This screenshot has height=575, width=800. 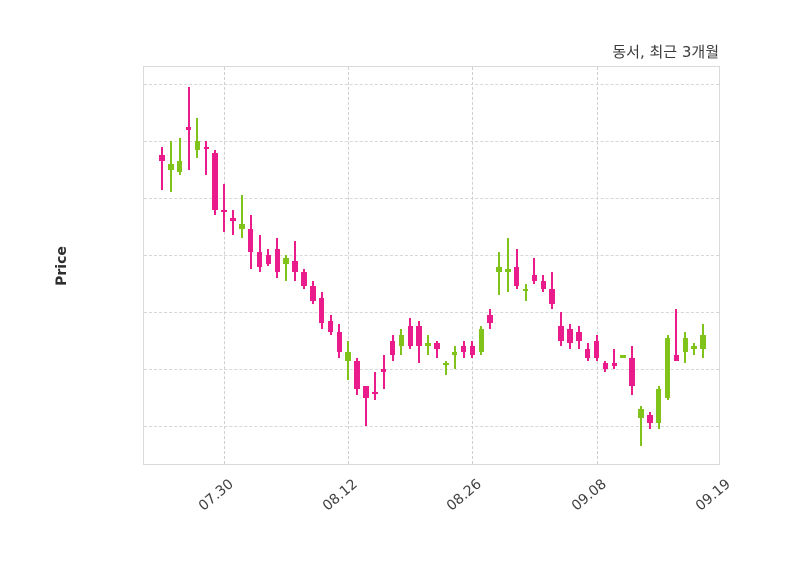 I want to click on chart-title: 동서, 최근 3개월, so click(x=665, y=52).